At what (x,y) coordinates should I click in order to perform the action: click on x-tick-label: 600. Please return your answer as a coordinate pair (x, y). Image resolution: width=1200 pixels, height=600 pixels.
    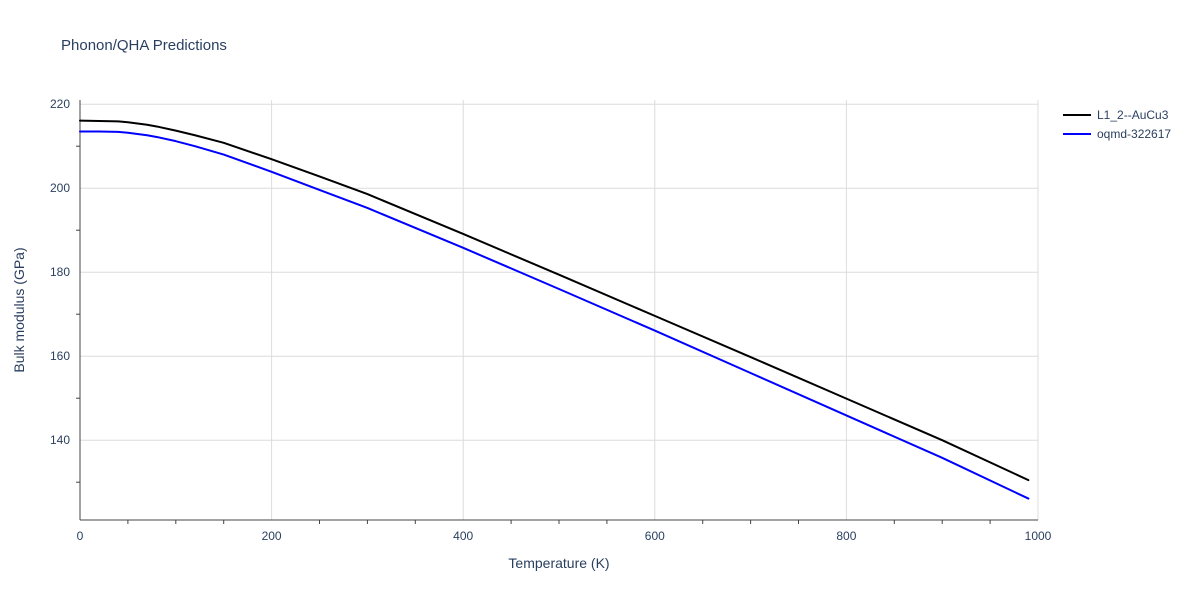
    Looking at the image, I should click on (655, 536).